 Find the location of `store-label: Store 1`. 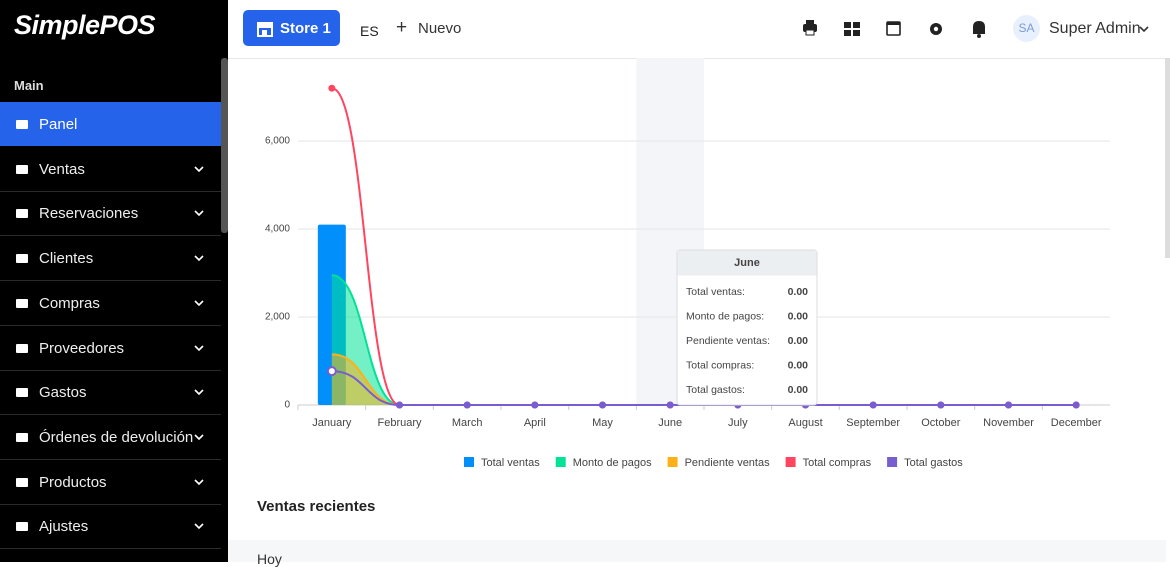

store-label: Store 1 is located at coordinates (305, 28).